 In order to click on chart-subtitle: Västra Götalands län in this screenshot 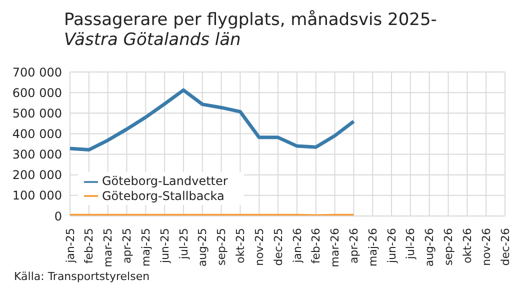, I will do `click(153, 40)`.